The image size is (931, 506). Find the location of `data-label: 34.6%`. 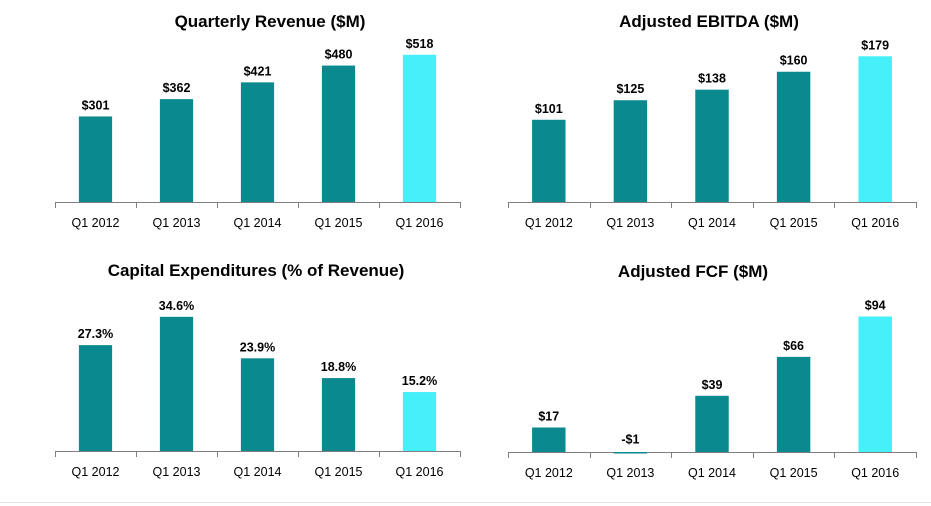

data-label: 34.6% is located at coordinates (176, 306).